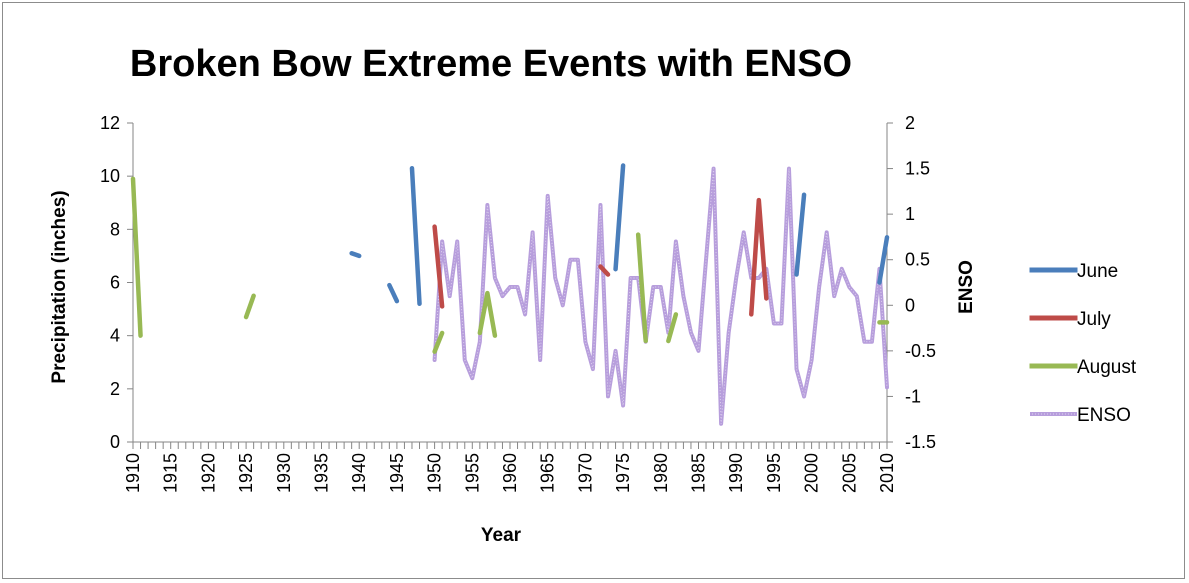  Describe the element at coordinates (284, 473) in the screenshot. I see `x-tick-label: 1930` at that location.